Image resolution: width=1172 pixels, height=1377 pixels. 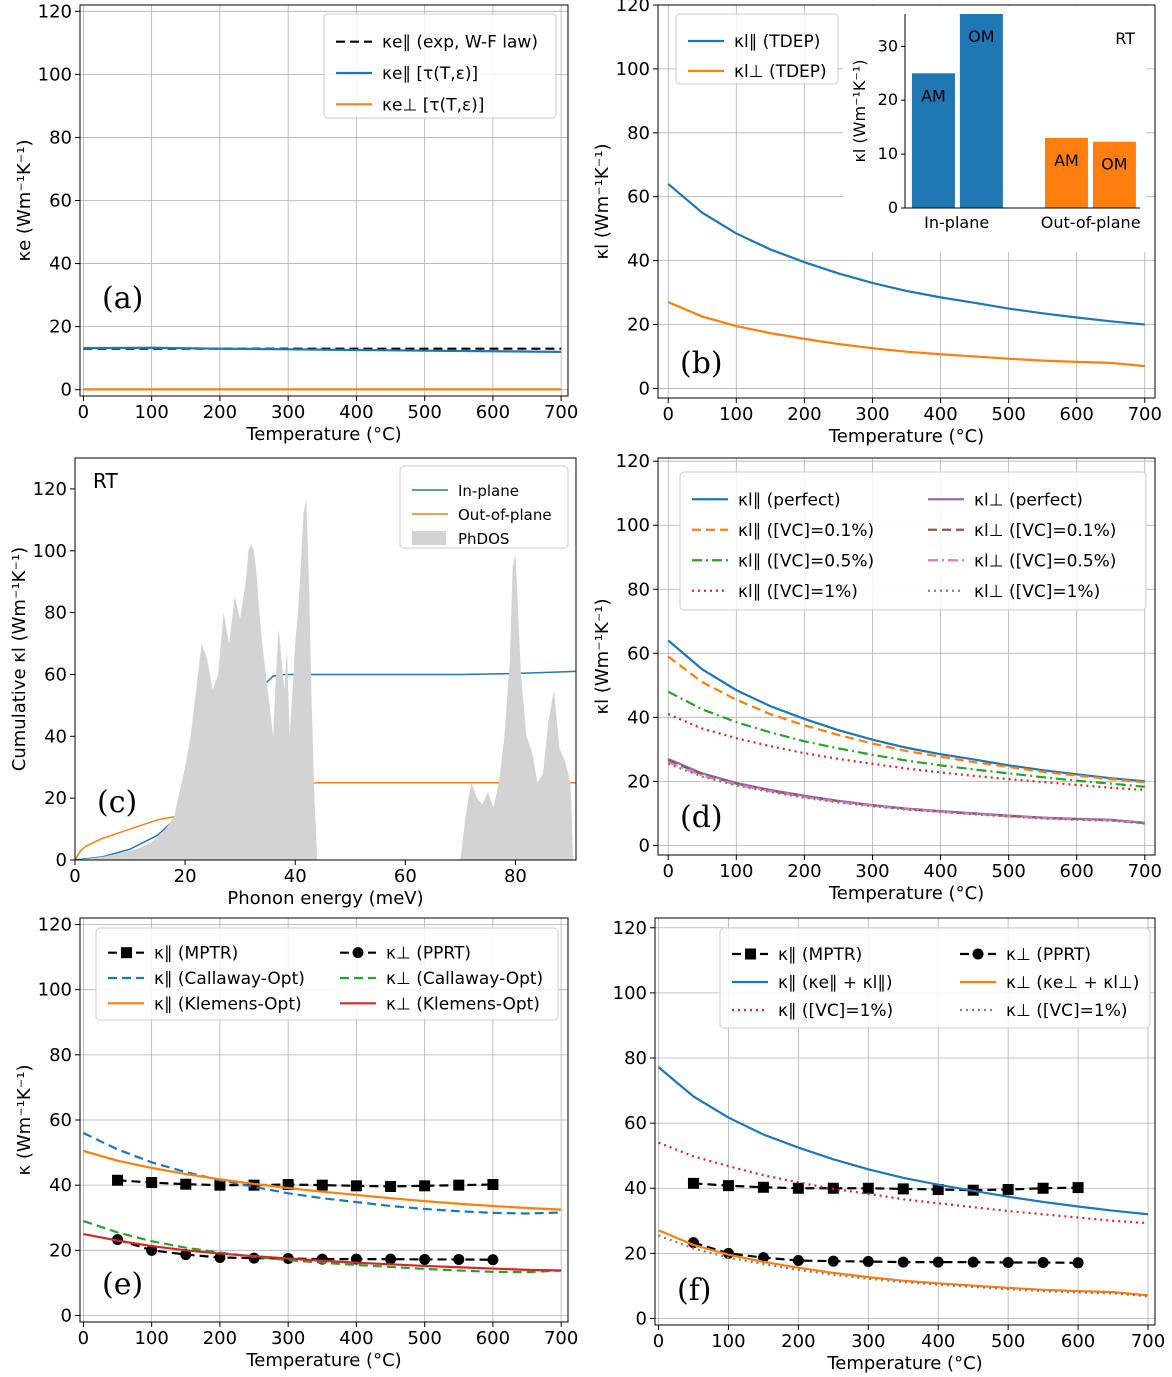 What do you see at coordinates (906, 334) in the screenshot?
I see `series-b-1-line` at bounding box center [906, 334].